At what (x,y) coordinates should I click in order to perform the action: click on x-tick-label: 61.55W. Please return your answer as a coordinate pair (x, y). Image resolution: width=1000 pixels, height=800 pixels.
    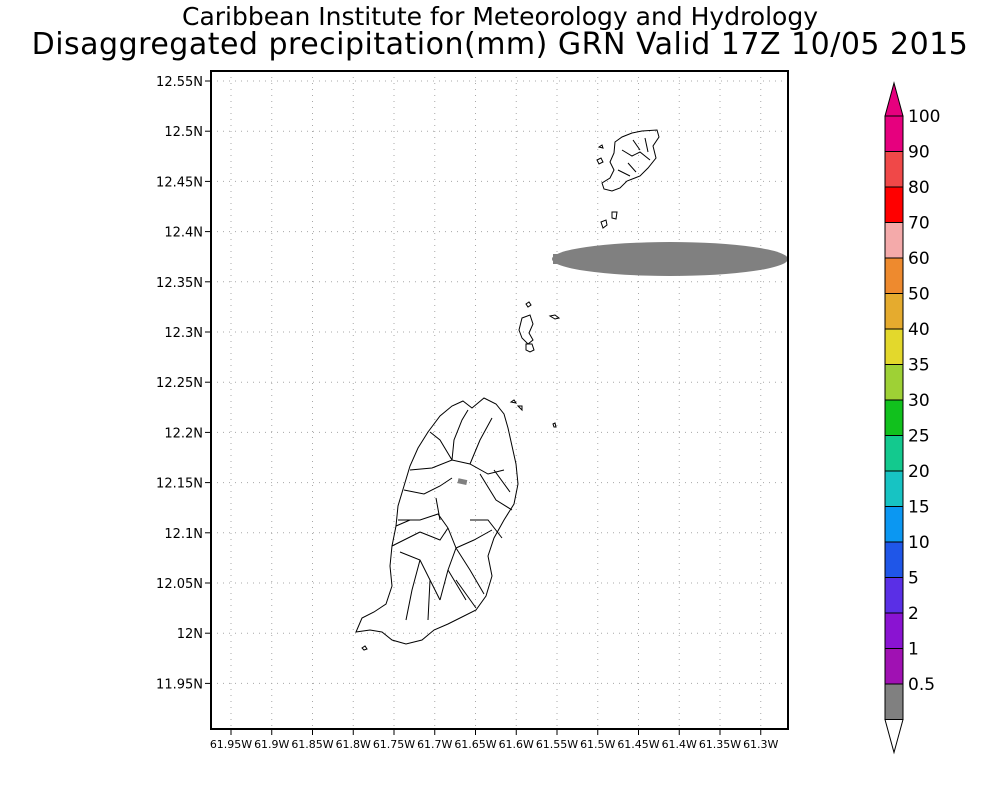
    Looking at the image, I should click on (557, 744).